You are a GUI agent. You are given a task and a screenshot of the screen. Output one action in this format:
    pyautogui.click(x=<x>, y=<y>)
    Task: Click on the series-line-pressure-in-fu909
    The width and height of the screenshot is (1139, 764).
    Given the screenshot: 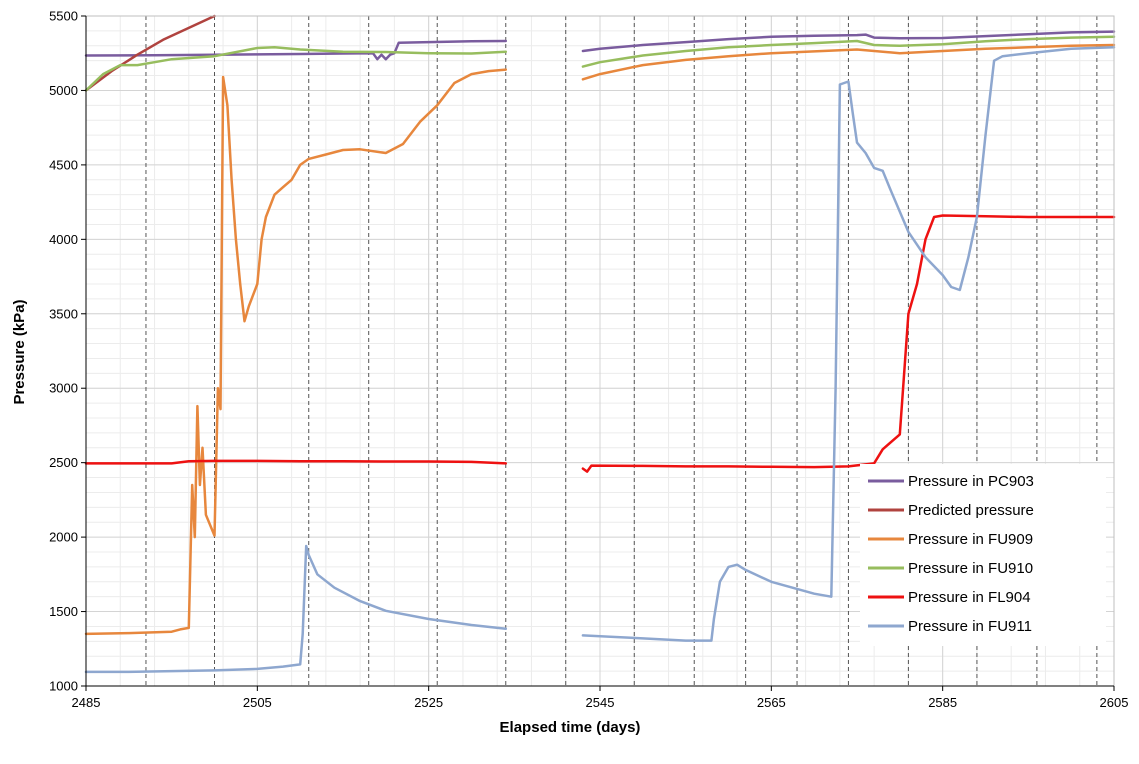 What is the action you would take?
    pyautogui.click(x=848, y=62)
    